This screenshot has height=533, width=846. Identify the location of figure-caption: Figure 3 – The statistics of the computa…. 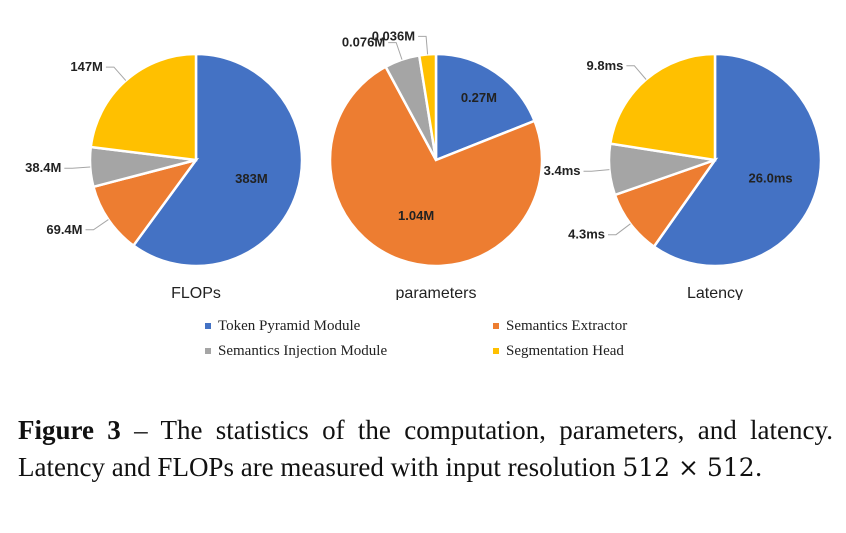
(425, 449).